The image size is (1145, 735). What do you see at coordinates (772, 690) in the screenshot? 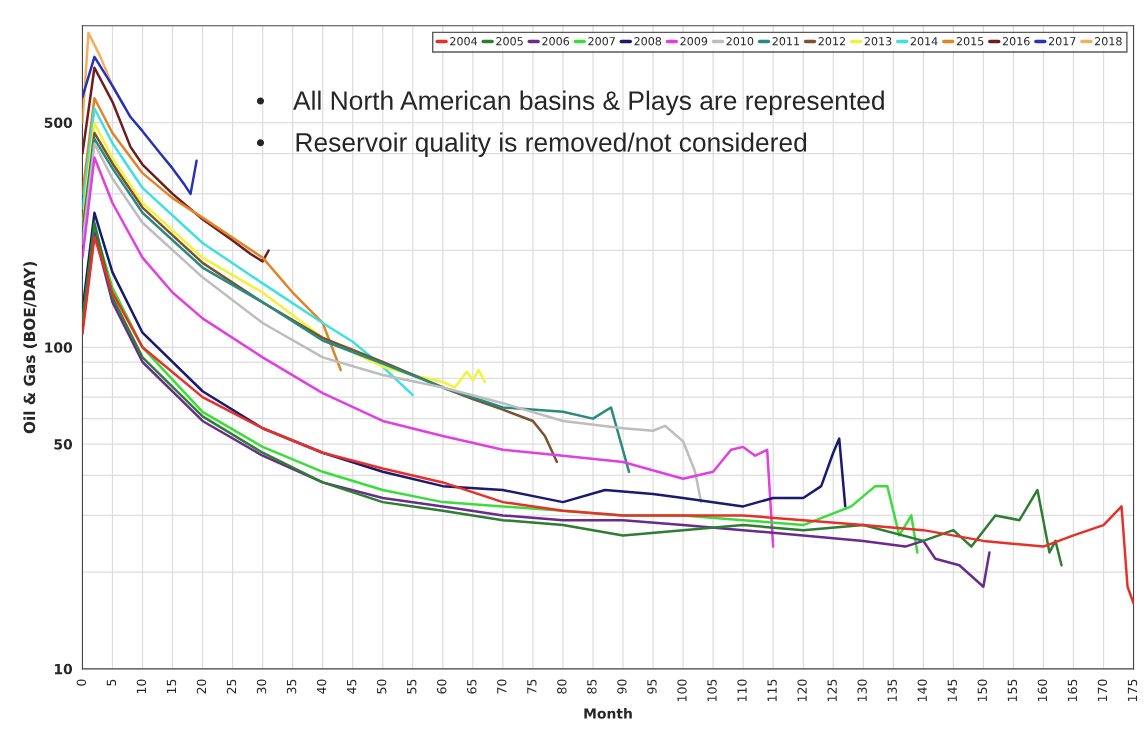
I see `x-tick-label: 115` at bounding box center [772, 690].